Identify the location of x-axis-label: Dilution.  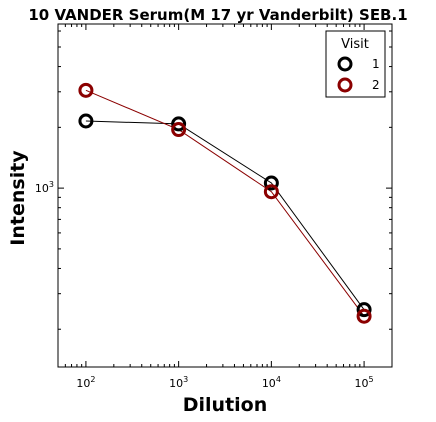
(225, 405).